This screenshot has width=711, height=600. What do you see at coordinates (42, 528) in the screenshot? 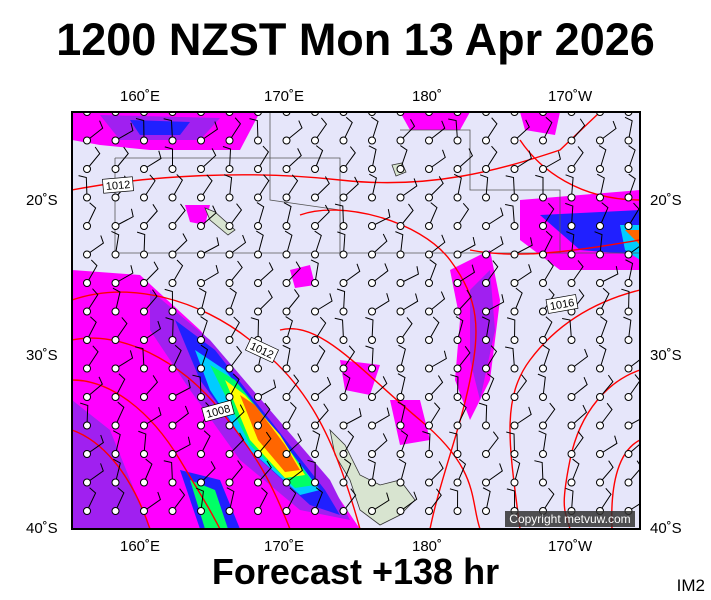
I see `lat-label-left: 40˚S` at bounding box center [42, 528].